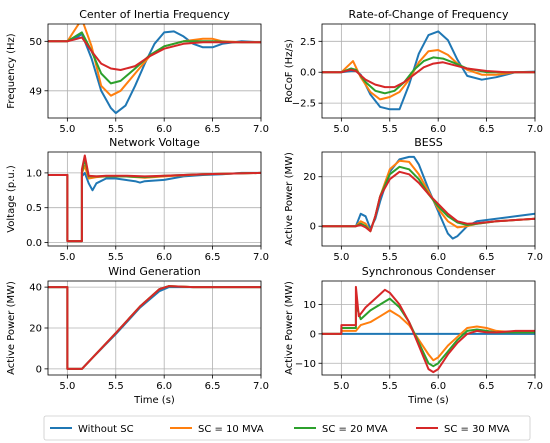  I want to click on y-tick-label: 1.0, so click(34, 173).